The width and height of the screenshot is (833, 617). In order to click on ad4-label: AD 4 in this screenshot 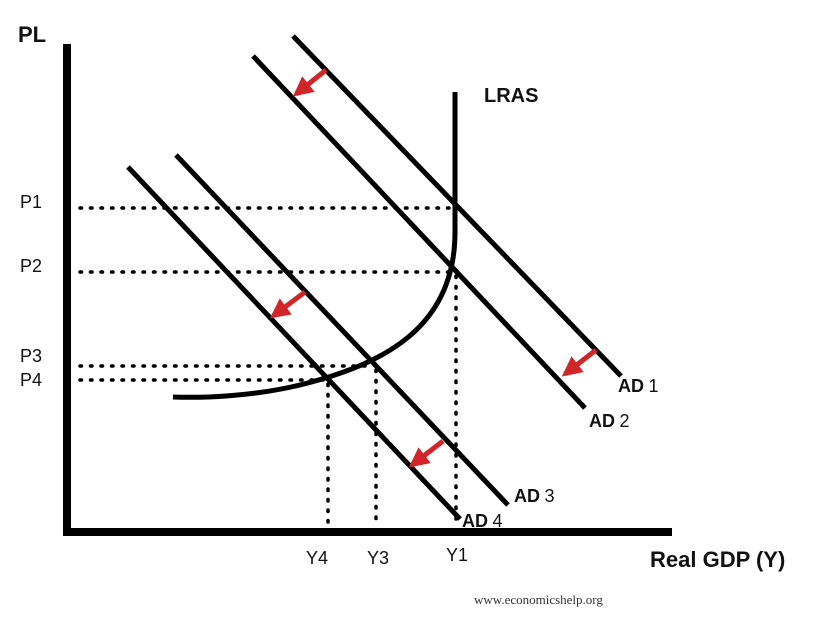, I will do `click(482, 521)`.